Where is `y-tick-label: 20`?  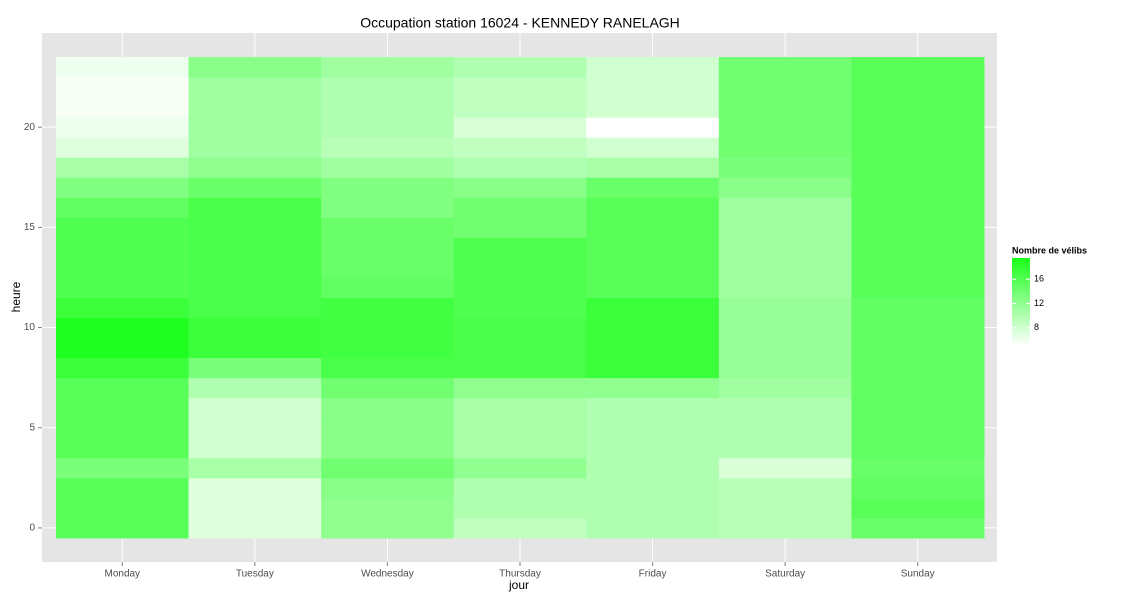 y-tick-label: 20 is located at coordinates (30, 127).